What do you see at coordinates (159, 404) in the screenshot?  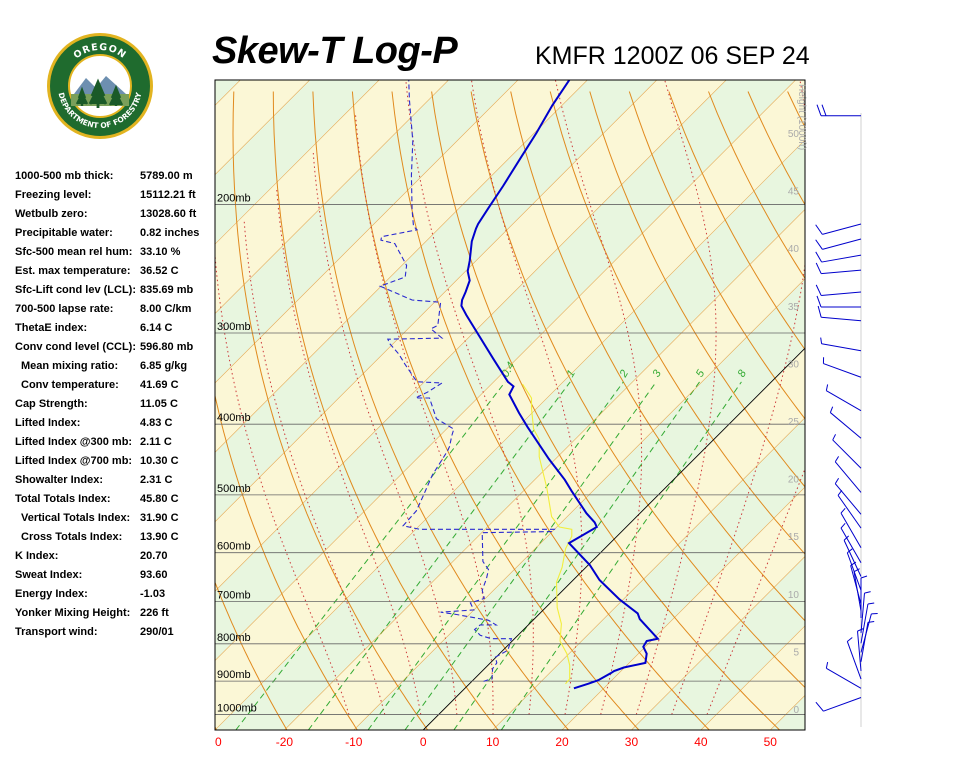 I see `index-value: 11.05 C` at bounding box center [159, 404].